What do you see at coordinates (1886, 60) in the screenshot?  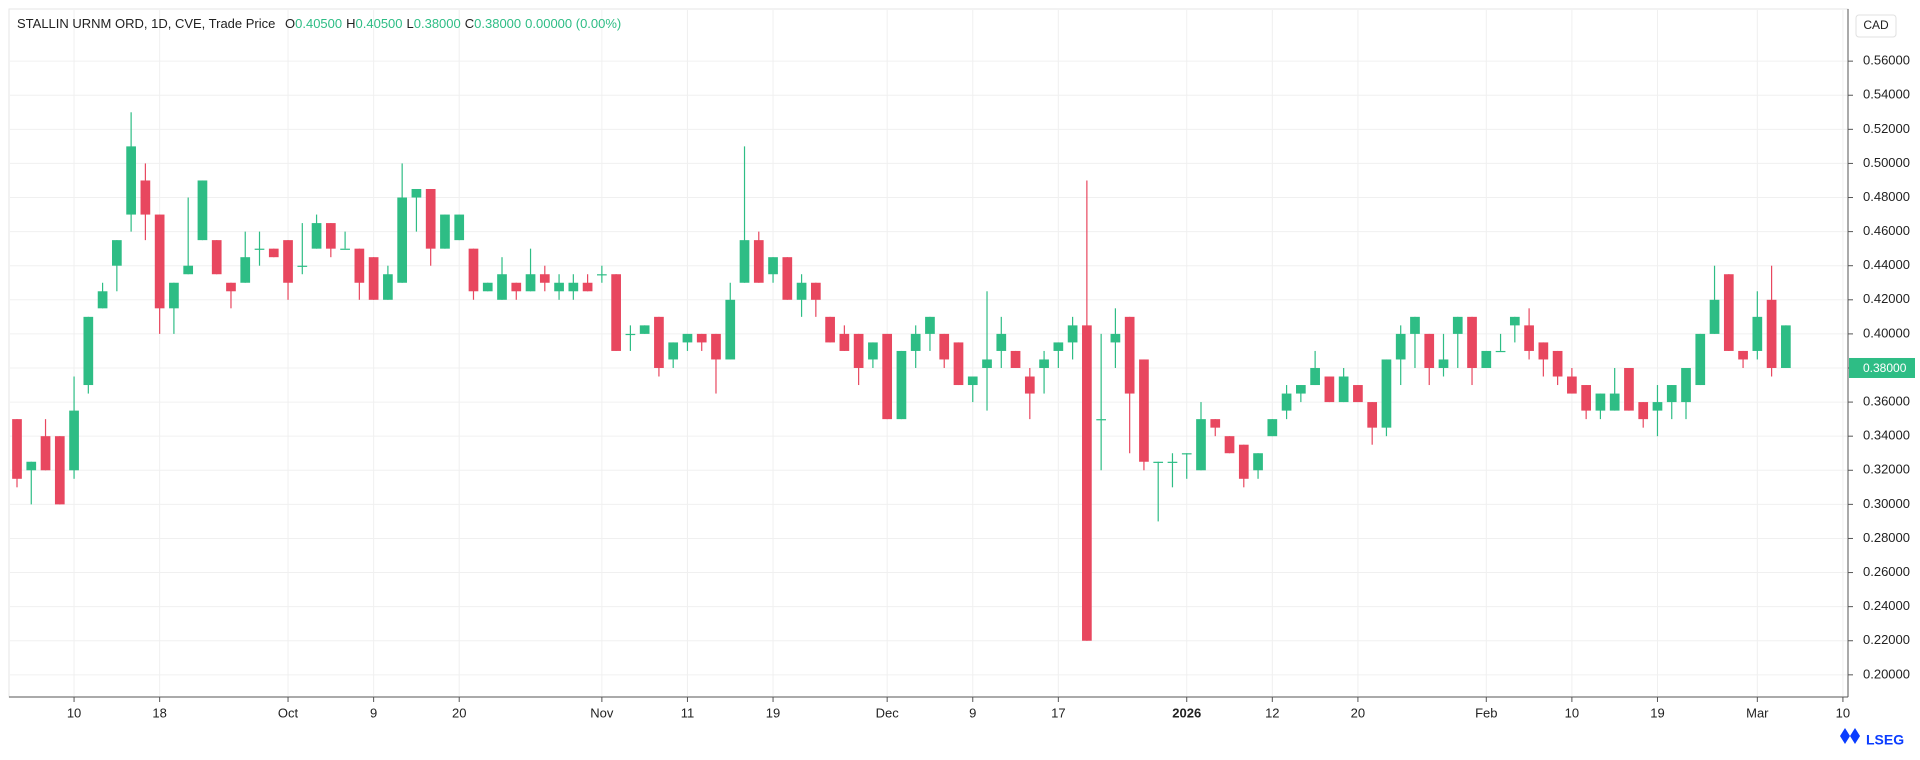 I see `y-tick-label: 0.56000` at bounding box center [1886, 60].